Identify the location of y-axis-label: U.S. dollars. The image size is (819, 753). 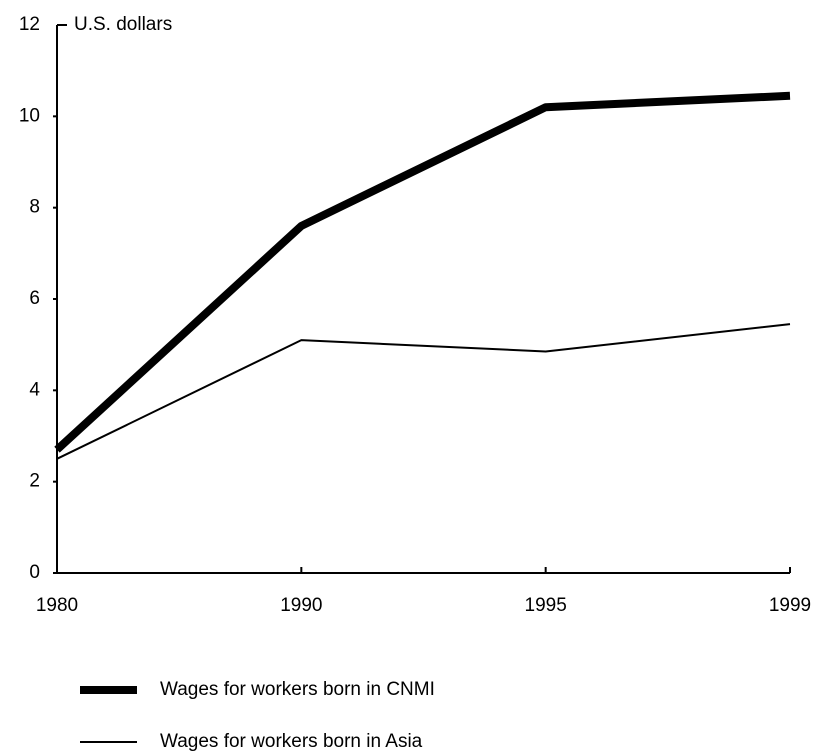
(123, 24).